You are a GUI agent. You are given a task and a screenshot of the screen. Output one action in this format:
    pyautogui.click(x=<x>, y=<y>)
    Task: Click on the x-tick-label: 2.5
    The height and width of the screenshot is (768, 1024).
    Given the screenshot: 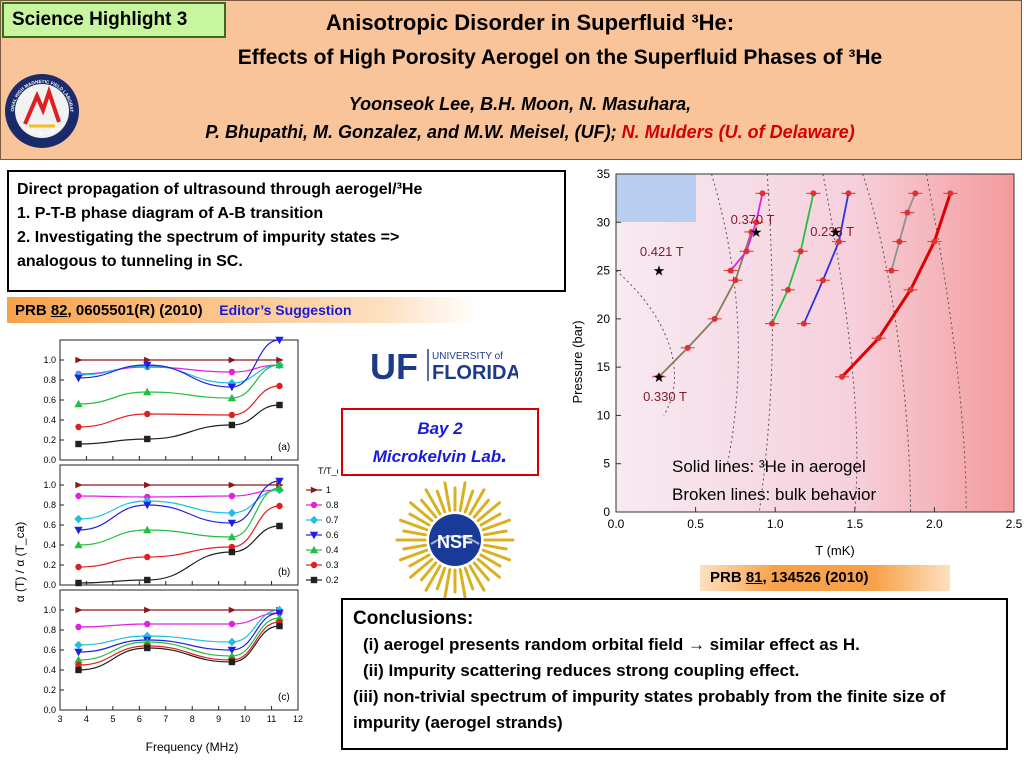 What is the action you would take?
    pyautogui.click(x=1014, y=524)
    